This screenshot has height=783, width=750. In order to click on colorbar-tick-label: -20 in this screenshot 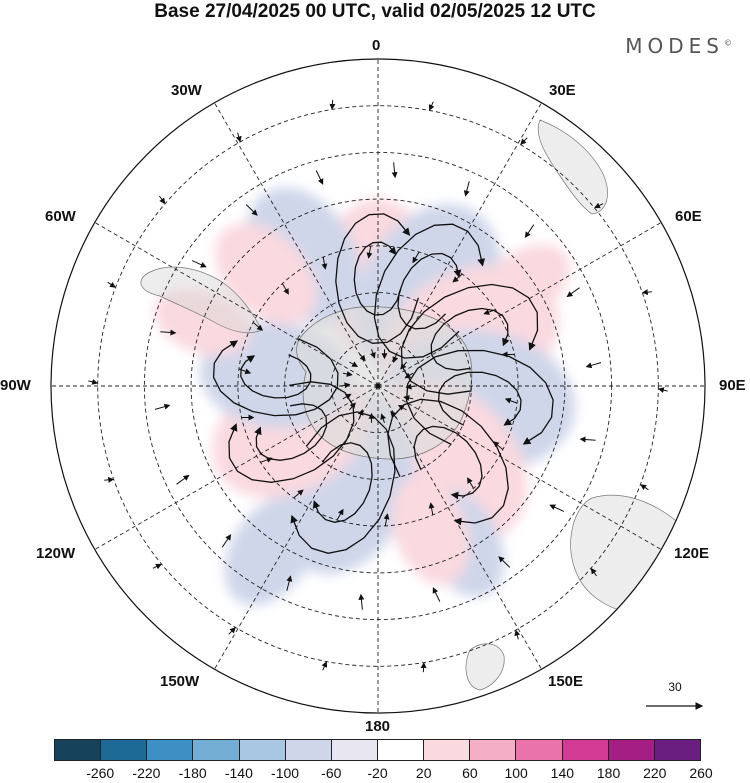, I will do `click(377, 773)`.